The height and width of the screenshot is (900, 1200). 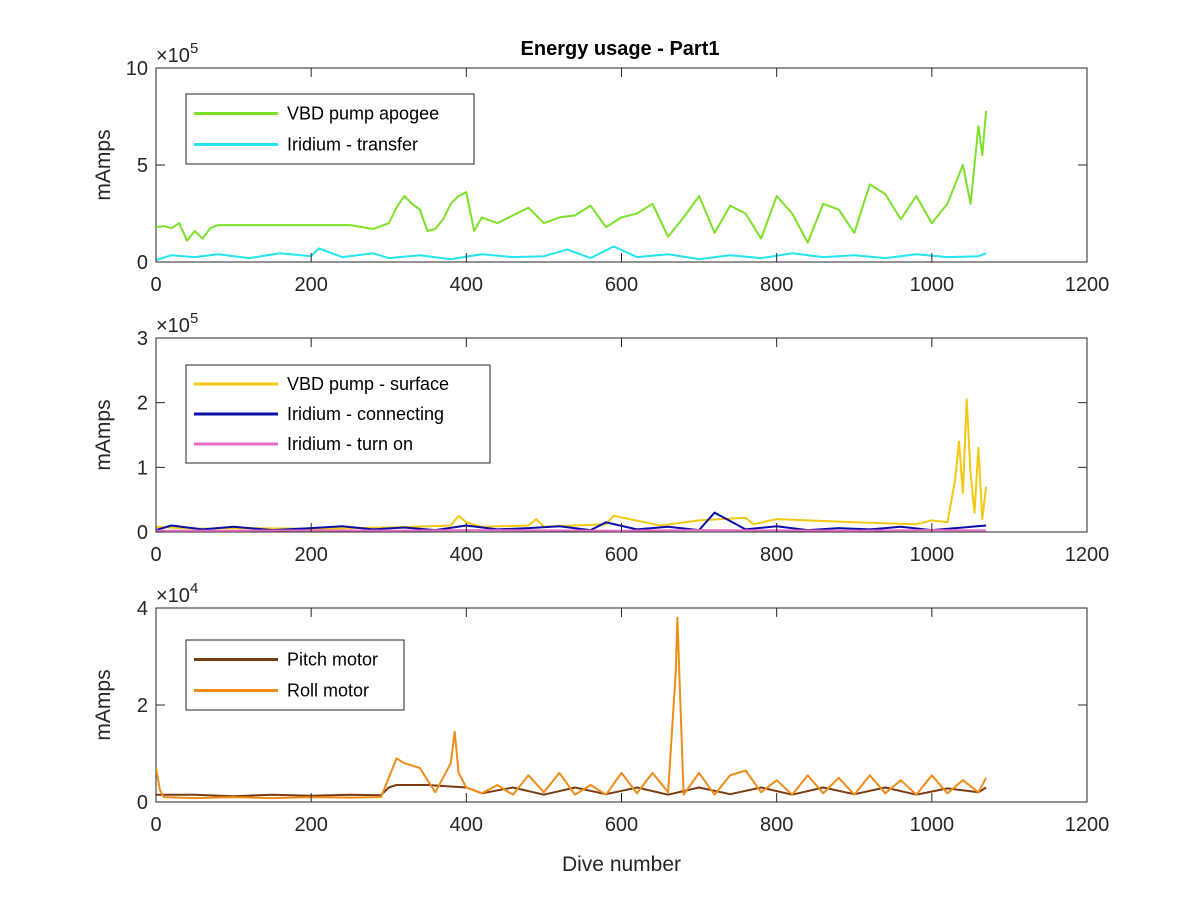 I want to click on legend-label: Iridium - transfer, so click(x=352, y=145).